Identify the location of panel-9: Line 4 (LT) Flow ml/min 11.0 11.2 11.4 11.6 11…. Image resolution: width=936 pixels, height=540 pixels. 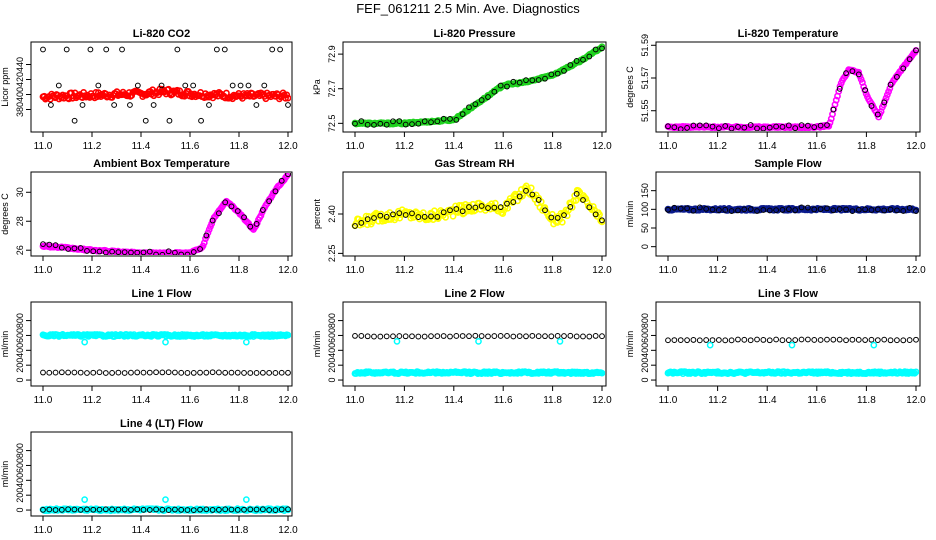
(149, 477).